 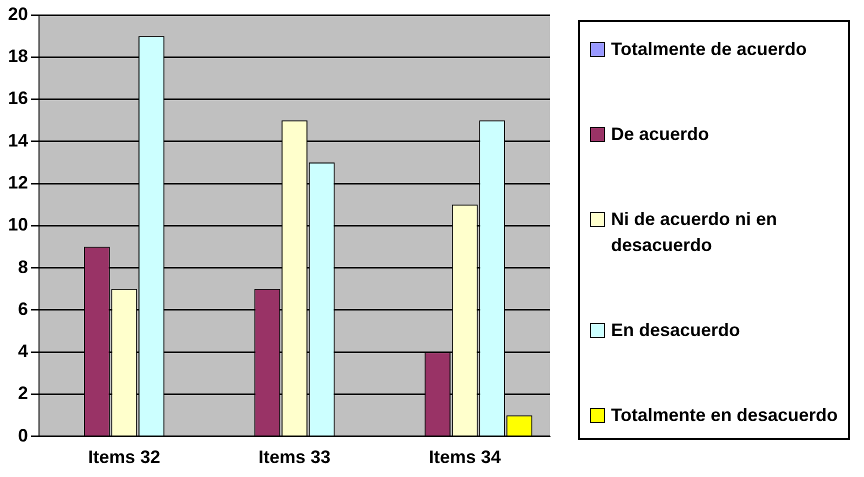 I want to click on y-tick-label: 18, so click(x=18, y=56).